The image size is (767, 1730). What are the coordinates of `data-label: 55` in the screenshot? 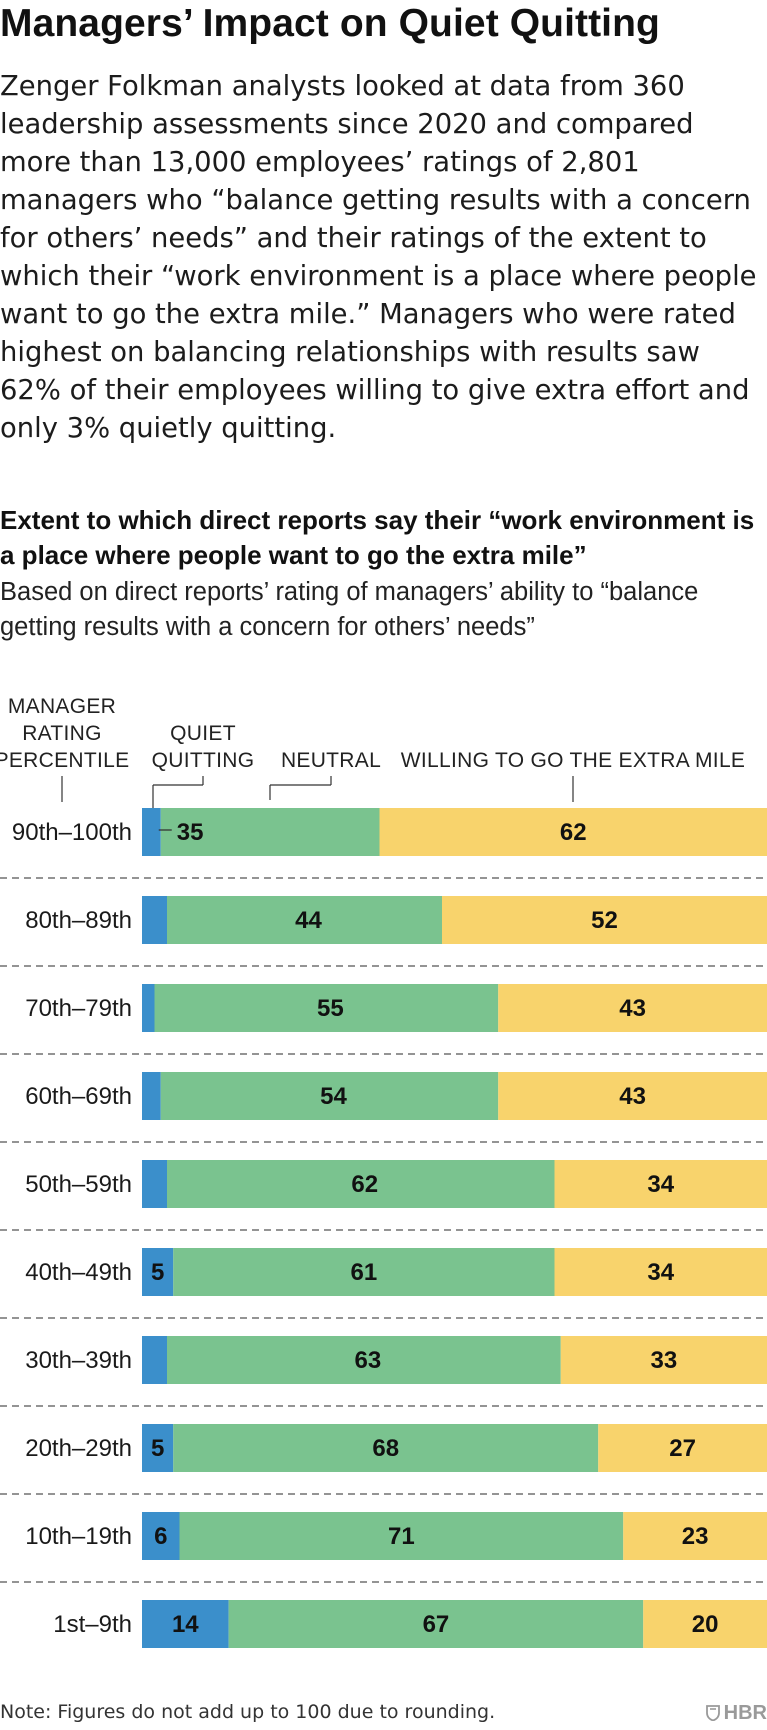 It's located at (330, 1008).